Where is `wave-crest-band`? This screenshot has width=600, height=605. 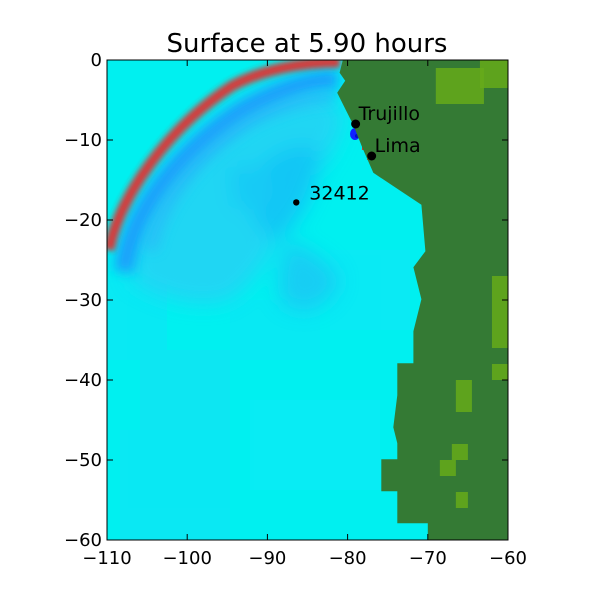
wave-crest-band is located at coordinates (224, 156).